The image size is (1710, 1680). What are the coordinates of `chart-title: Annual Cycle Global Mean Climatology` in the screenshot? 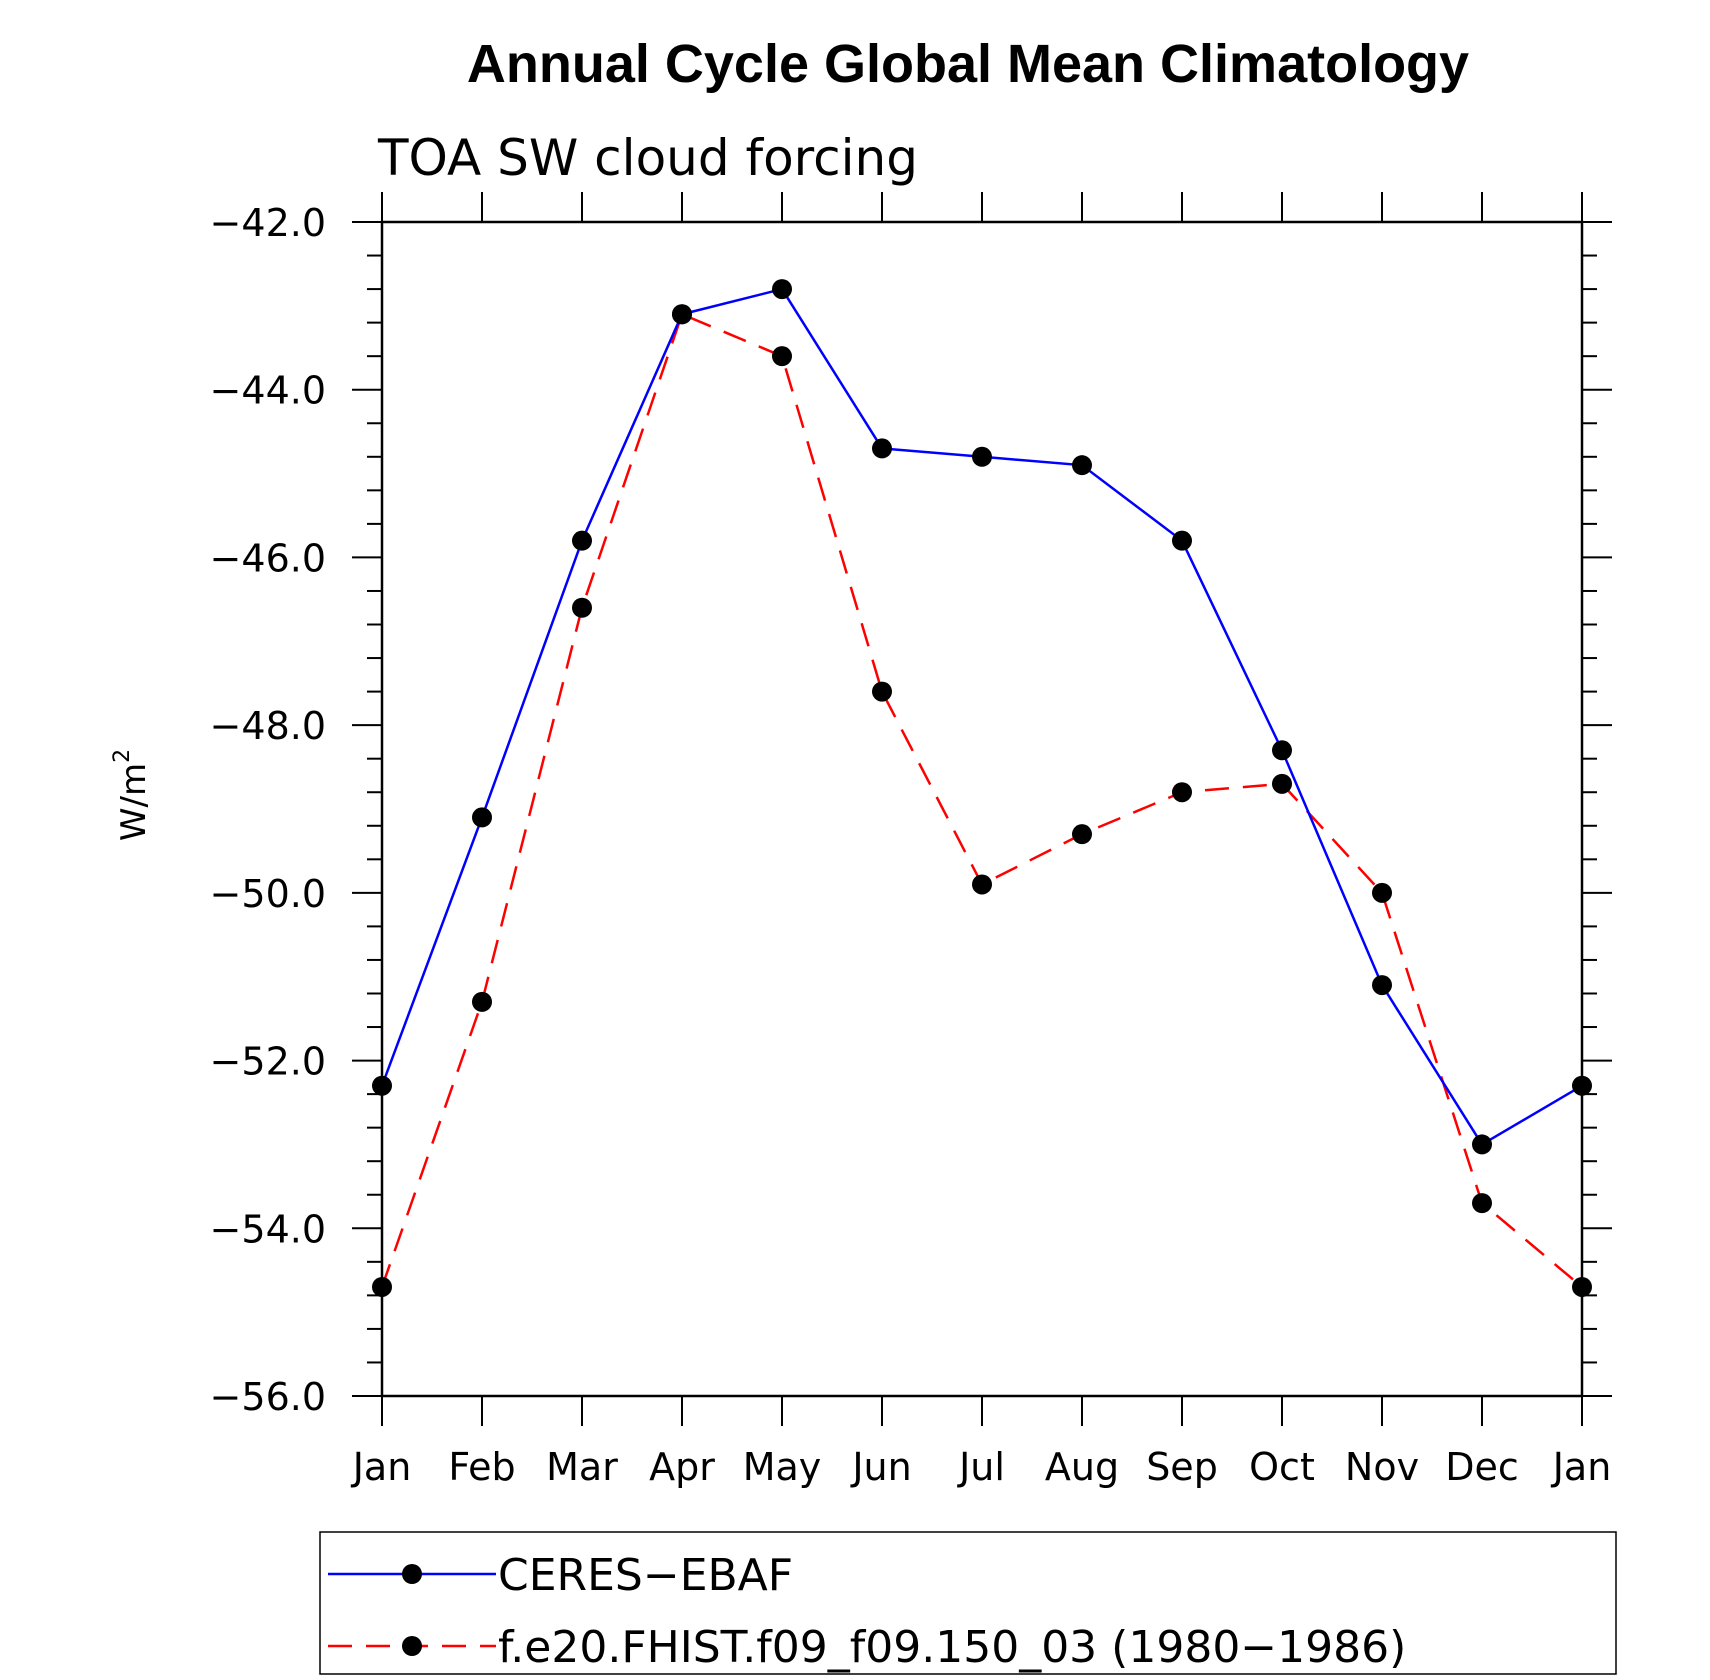 It's located at (968, 64).